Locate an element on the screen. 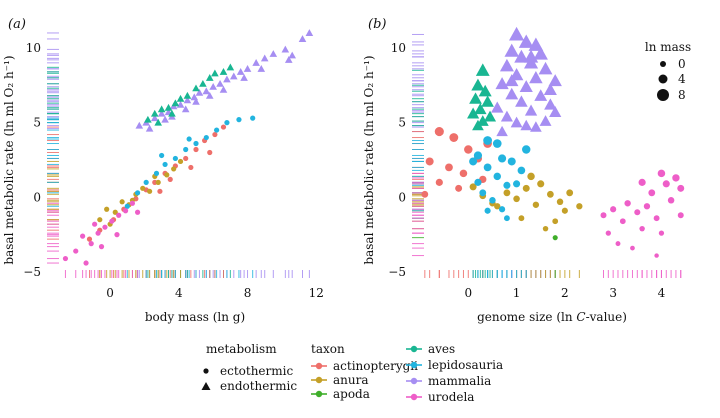 The height and width of the screenshot is (418, 720). panel-a-x-tick-label: 12 is located at coordinates (316, 293).